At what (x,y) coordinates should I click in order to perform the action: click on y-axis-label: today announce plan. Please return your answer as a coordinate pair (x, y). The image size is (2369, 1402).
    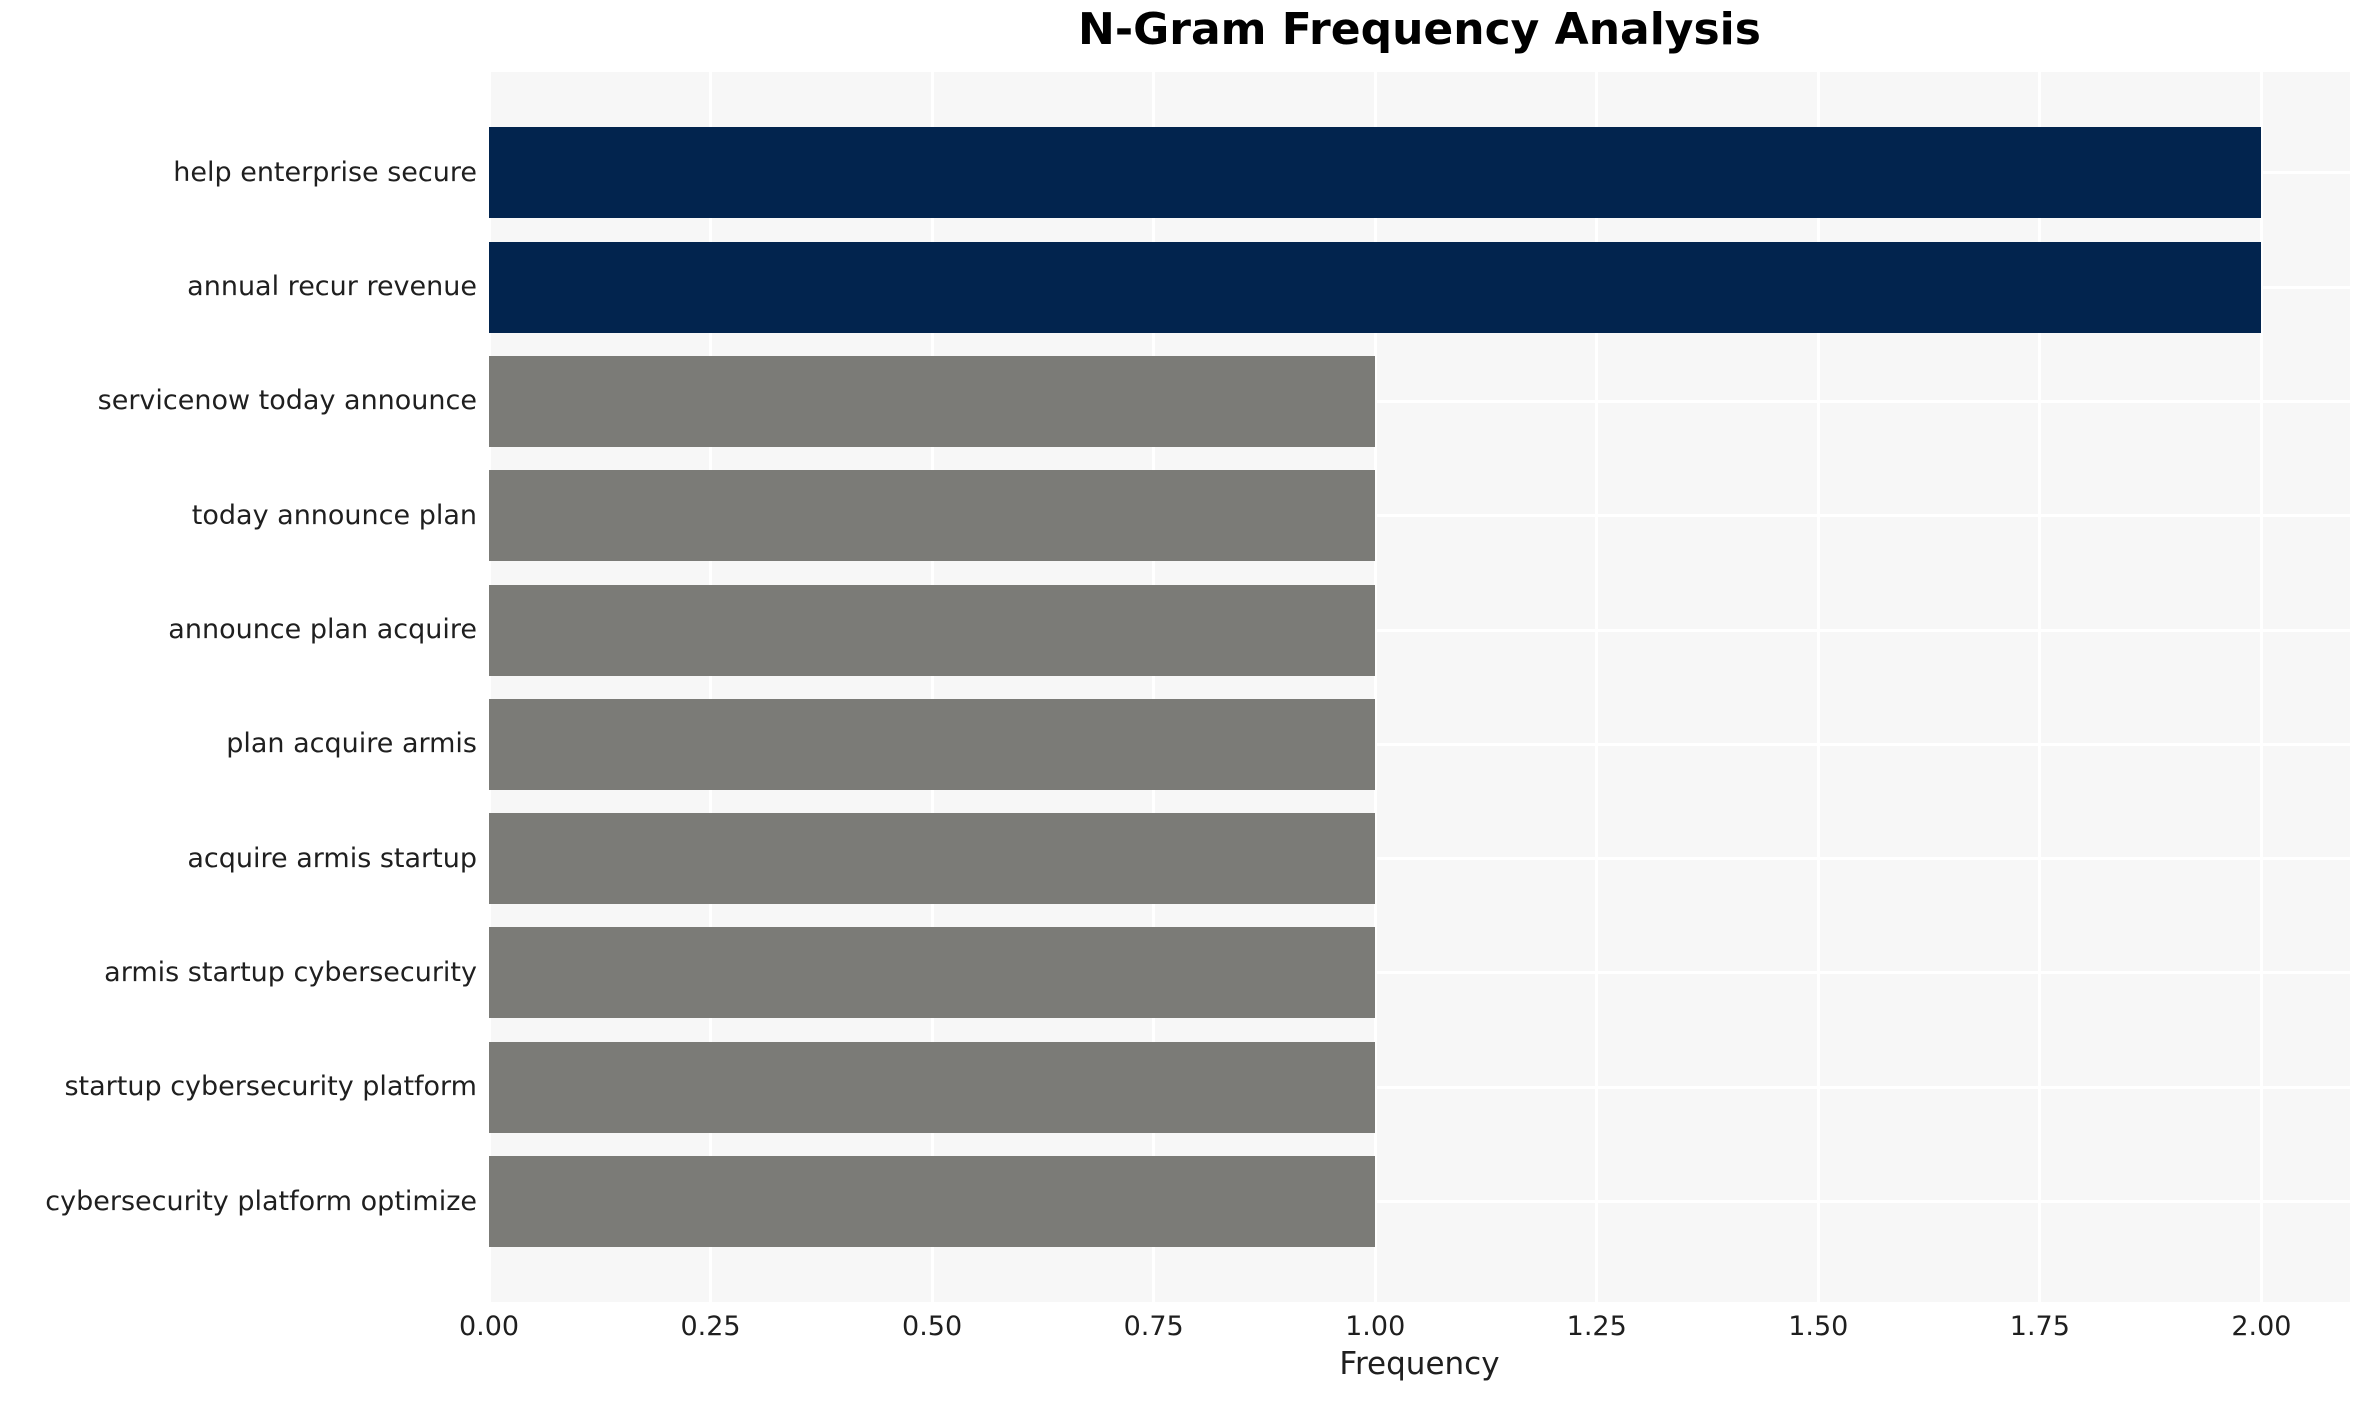
    Looking at the image, I should click on (334, 515).